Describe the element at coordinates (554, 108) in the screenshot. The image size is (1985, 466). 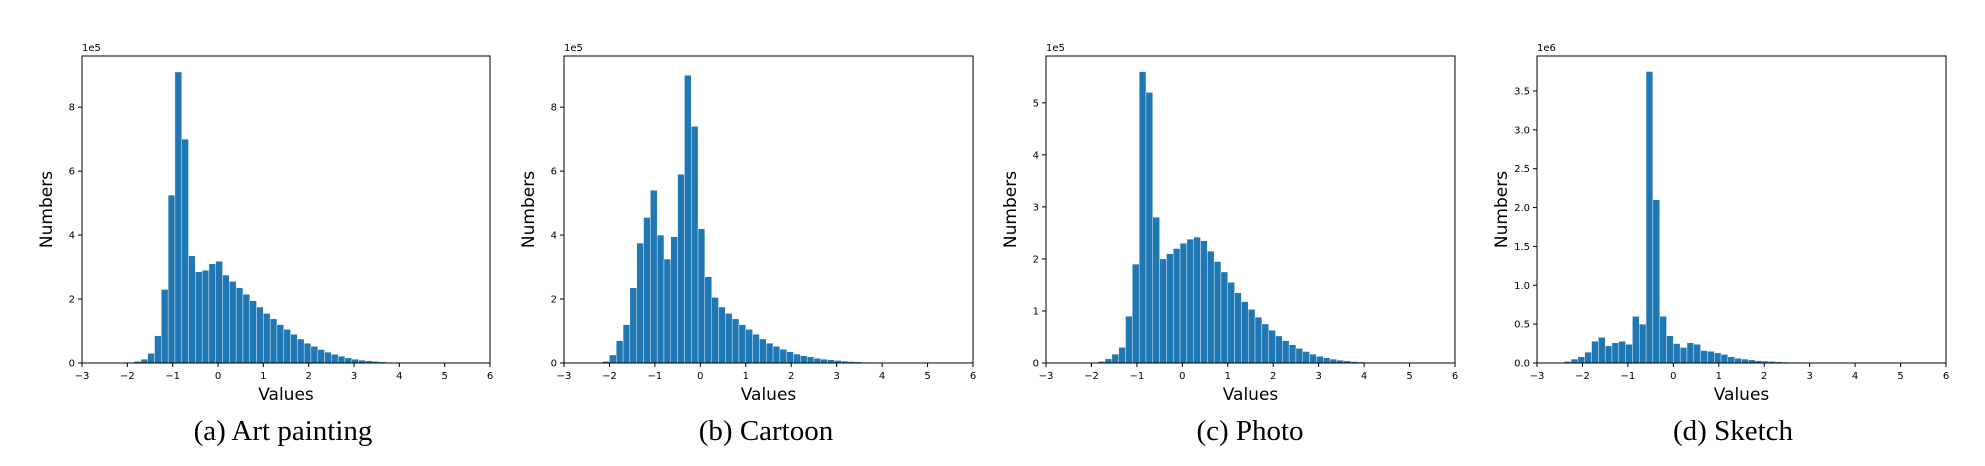
I see `y-tick-label: 8` at that location.